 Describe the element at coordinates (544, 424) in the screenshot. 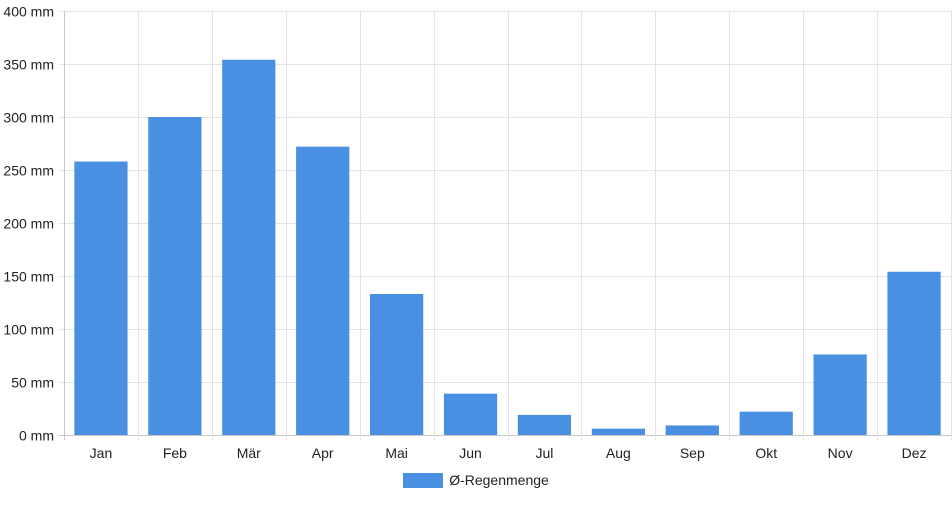

I see `bar-jul` at that location.